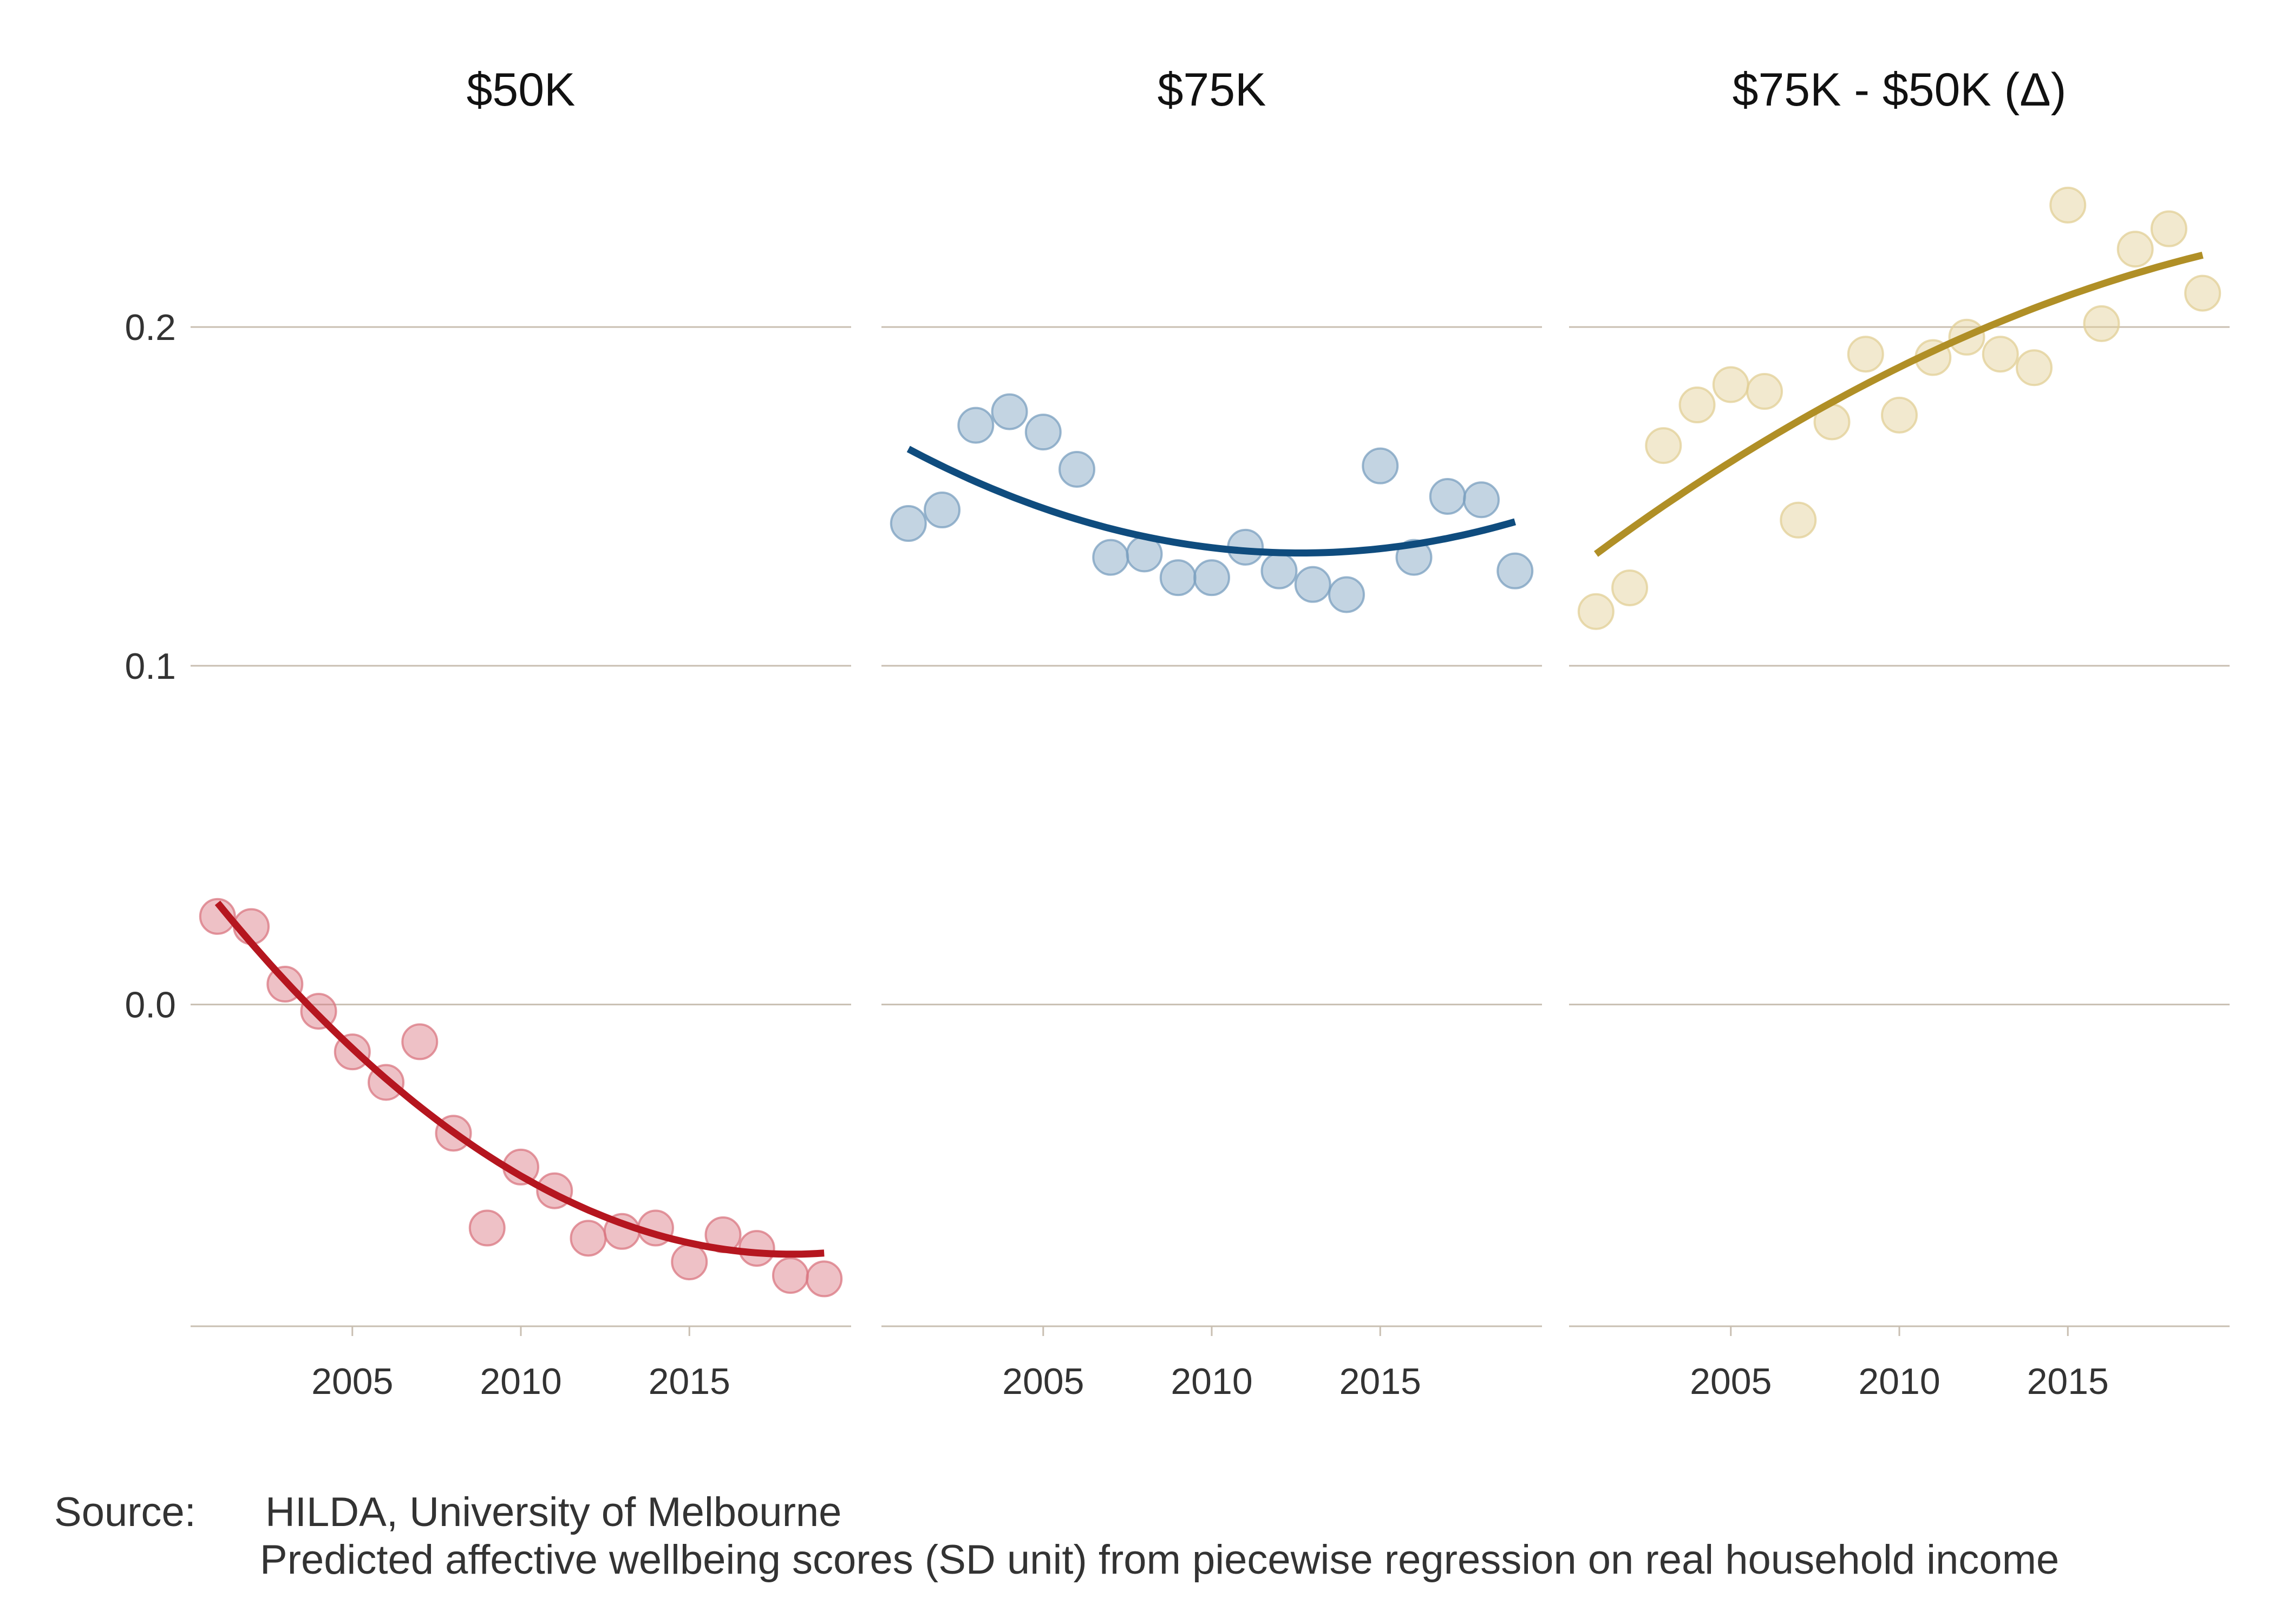 This screenshot has height=1624, width=2274. Describe the element at coordinates (125, 1512) in the screenshot. I see `source-label: Source:` at that location.